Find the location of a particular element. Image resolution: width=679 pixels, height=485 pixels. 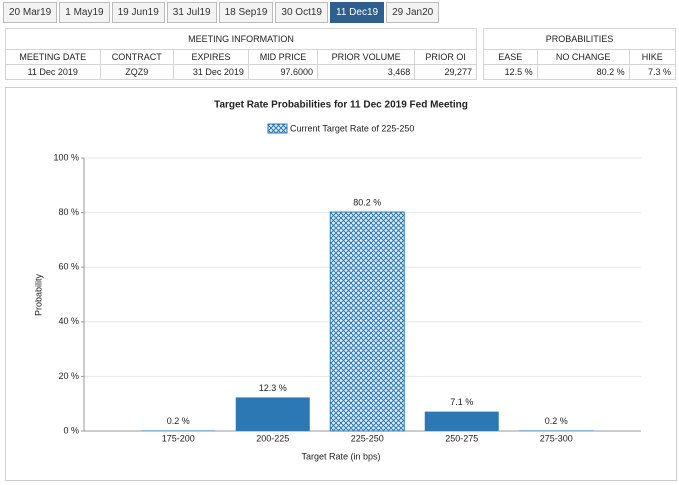

cell: 31 Dec 2019 is located at coordinates (211, 72).